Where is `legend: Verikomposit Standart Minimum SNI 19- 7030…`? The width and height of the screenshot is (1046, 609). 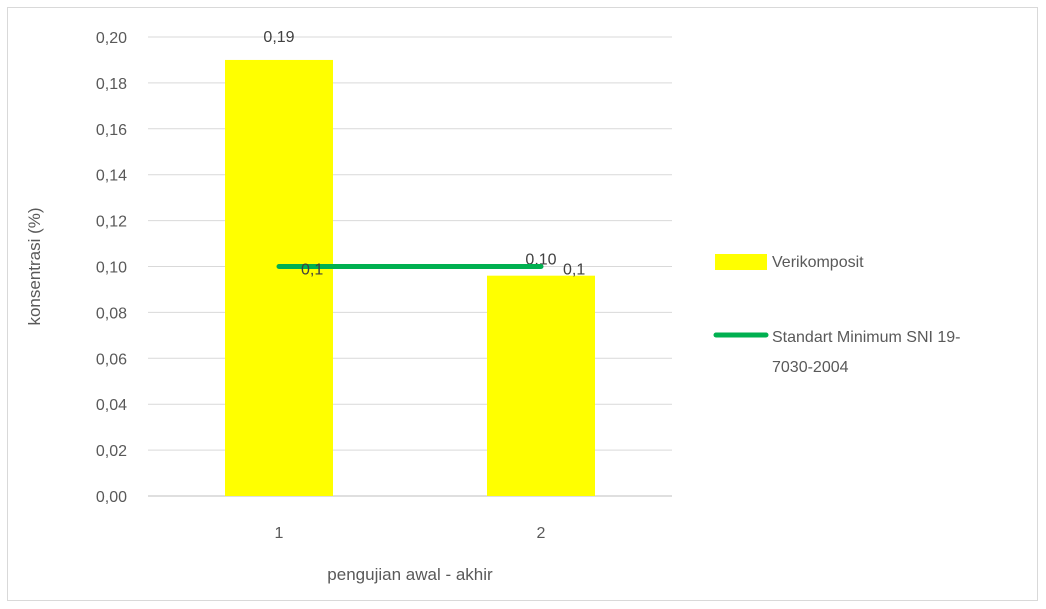 legend: Verikomposit Standart Minimum SNI 19- 7030… is located at coordinates (837, 315).